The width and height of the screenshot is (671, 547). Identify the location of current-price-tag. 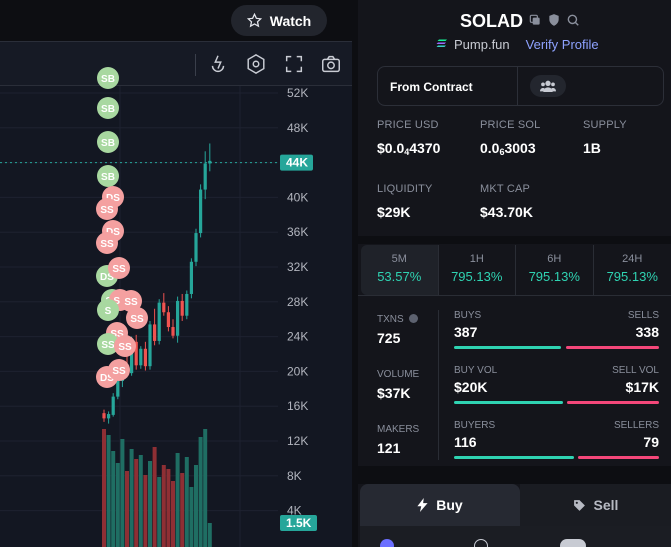
(296, 162).